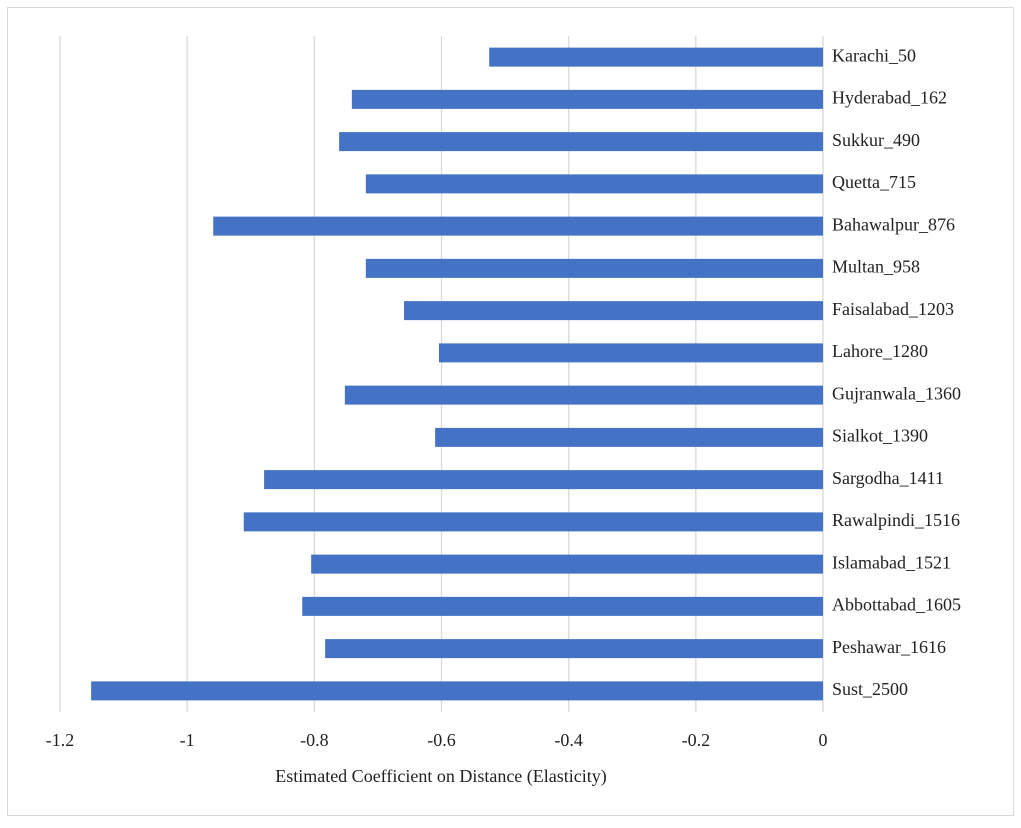 Image resolution: width=1021 pixels, height=828 pixels. Describe the element at coordinates (888, 478) in the screenshot. I see `y-tick-label: Sargodha_1411` at that location.